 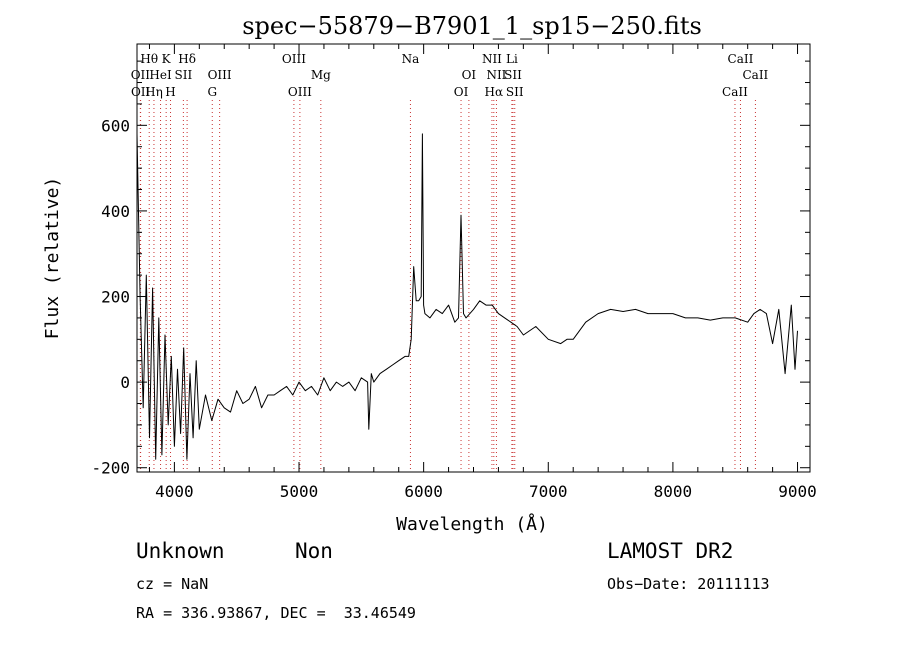 What do you see at coordinates (299, 491) in the screenshot?
I see `x-tick-label: 5000` at bounding box center [299, 491].